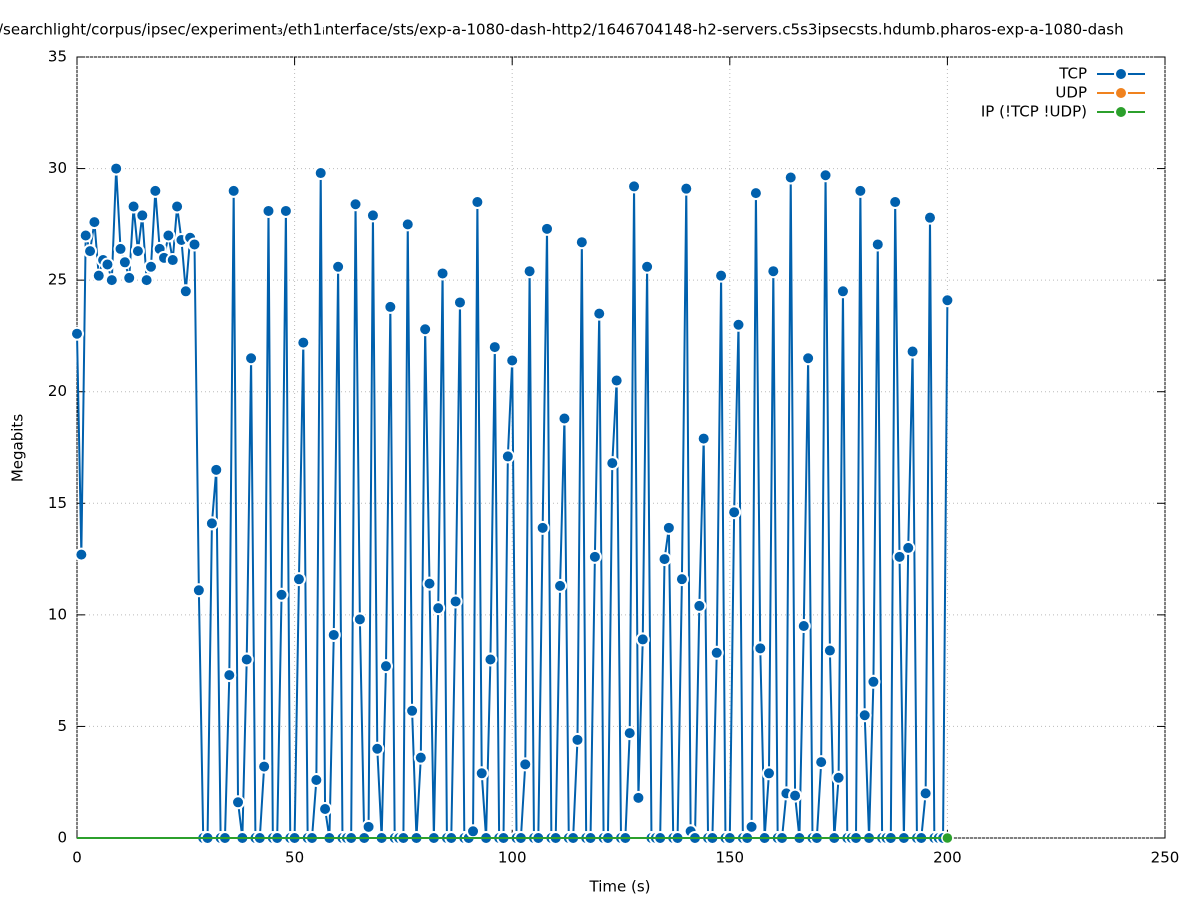  What do you see at coordinates (57, 280) in the screenshot?
I see `y-tick-label: 25` at bounding box center [57, 280].